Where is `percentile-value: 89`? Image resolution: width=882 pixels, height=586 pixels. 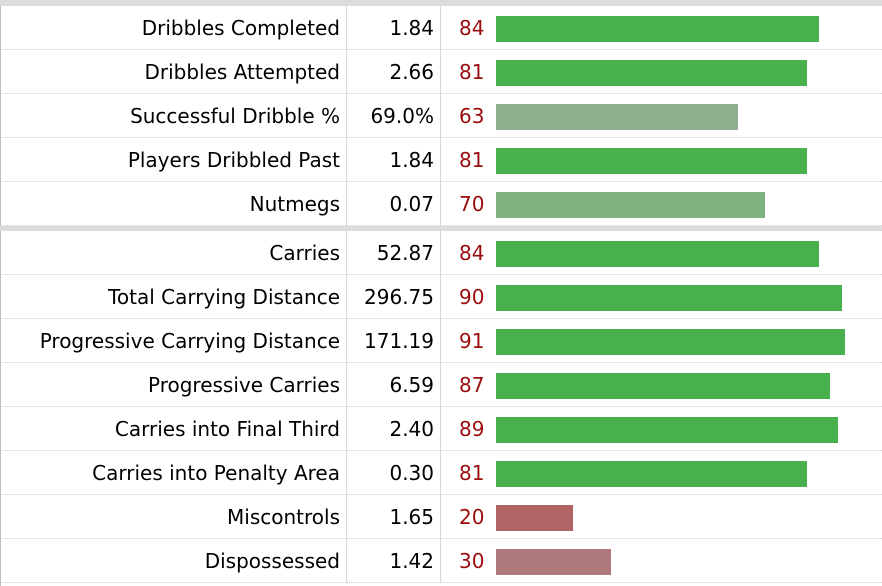
percentile-value: 89 is located at coordinates (472, 429).